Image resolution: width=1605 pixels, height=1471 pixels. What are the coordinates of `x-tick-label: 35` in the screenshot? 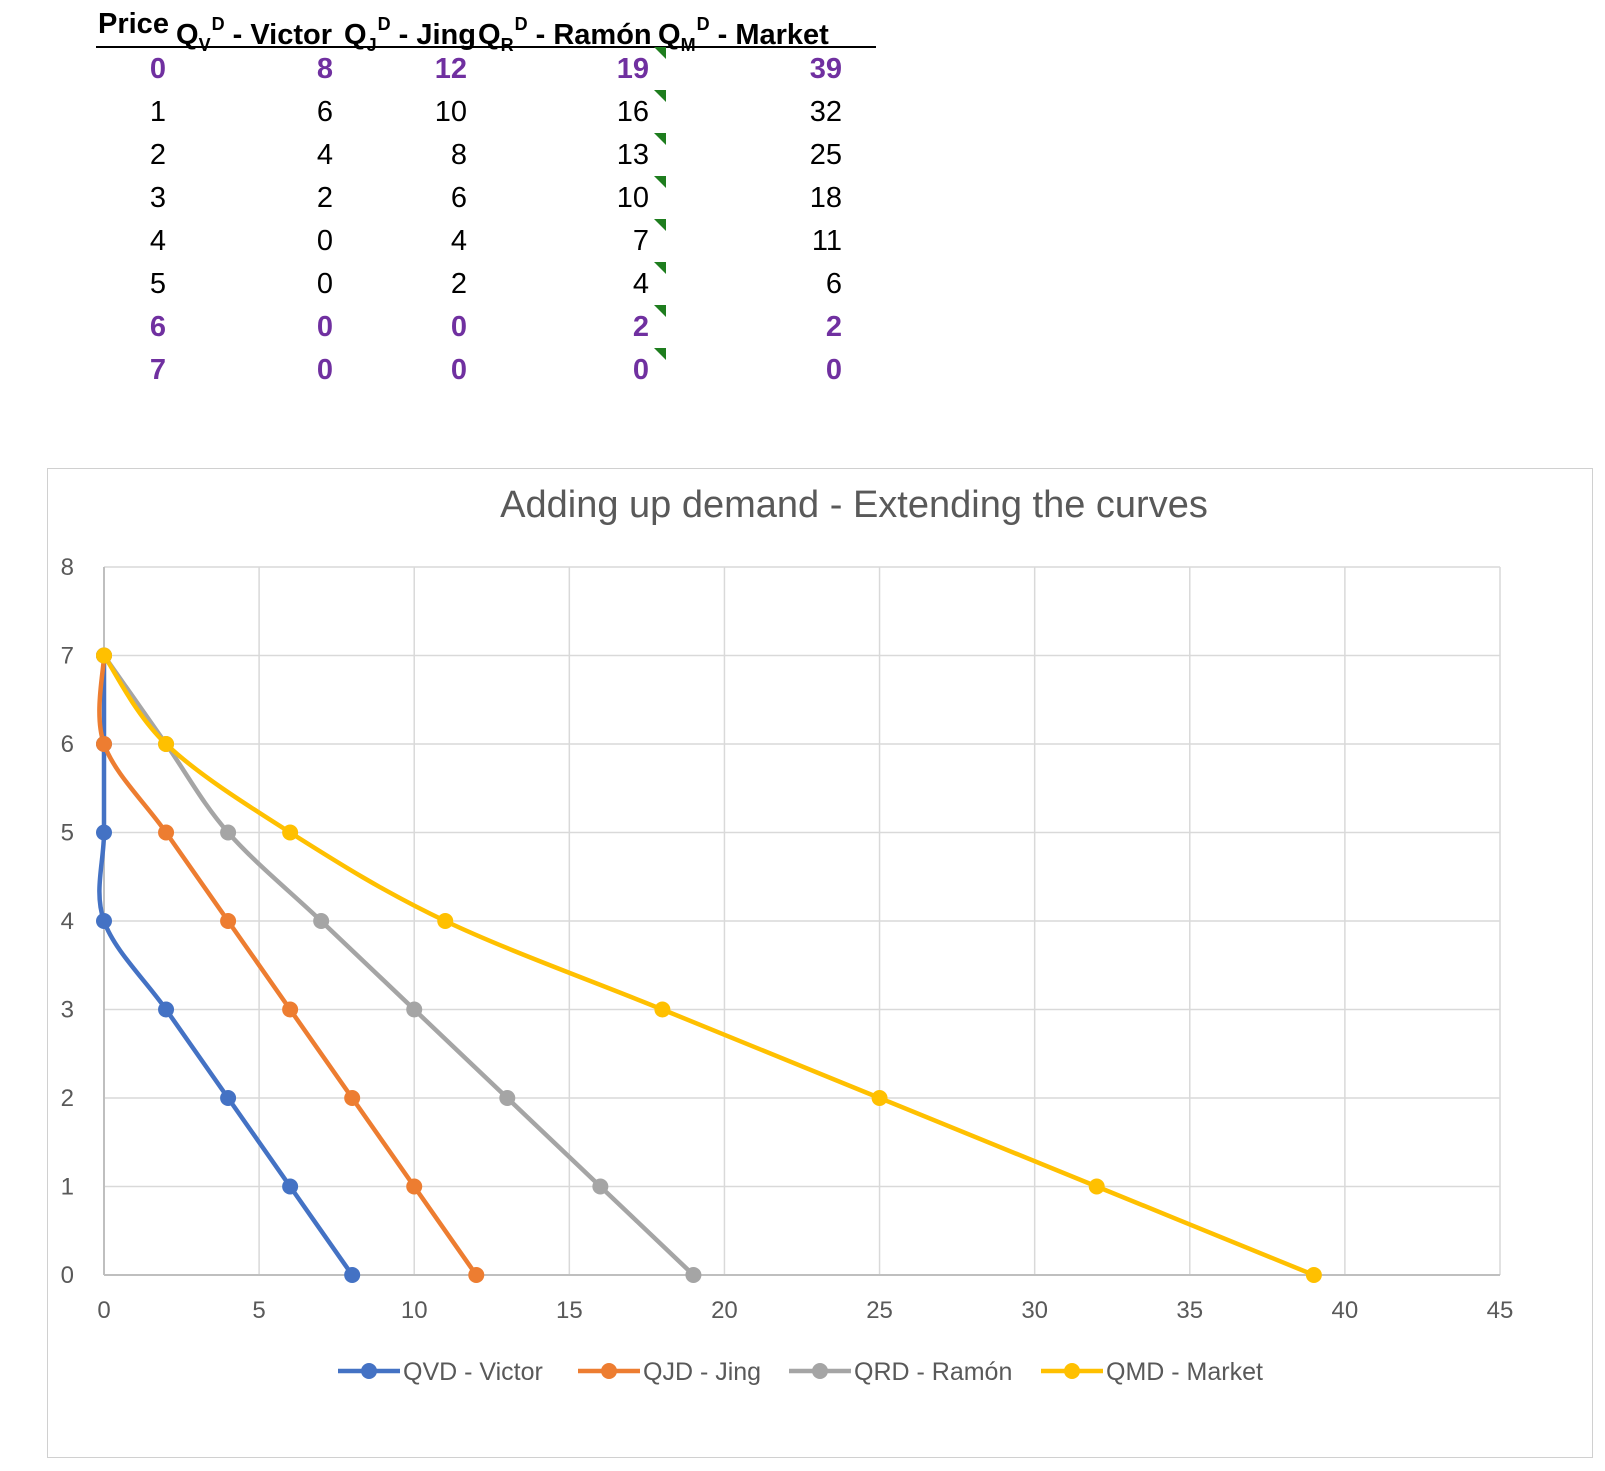 It's located at (1189, 1310).